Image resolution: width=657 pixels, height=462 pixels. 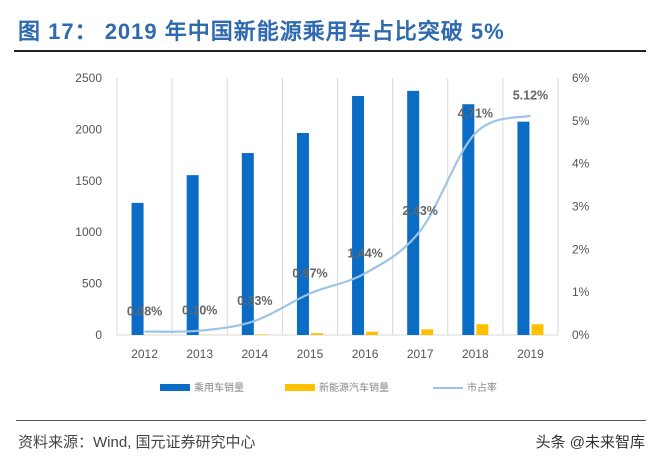 What do you see at coordinates (475, 354) in the screenshot?
I see `x-tick-label: 2018` at bounding box center [475, 354].